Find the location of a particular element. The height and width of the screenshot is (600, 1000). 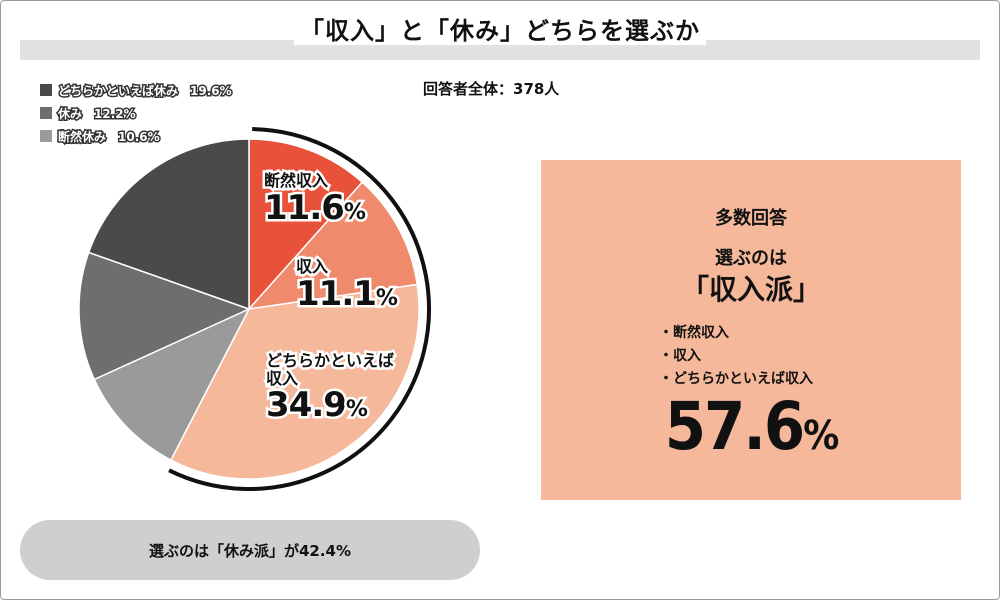

summary-list: 断然収入 収入 どちらかといえば収入 is located at coordinates (736, 356).